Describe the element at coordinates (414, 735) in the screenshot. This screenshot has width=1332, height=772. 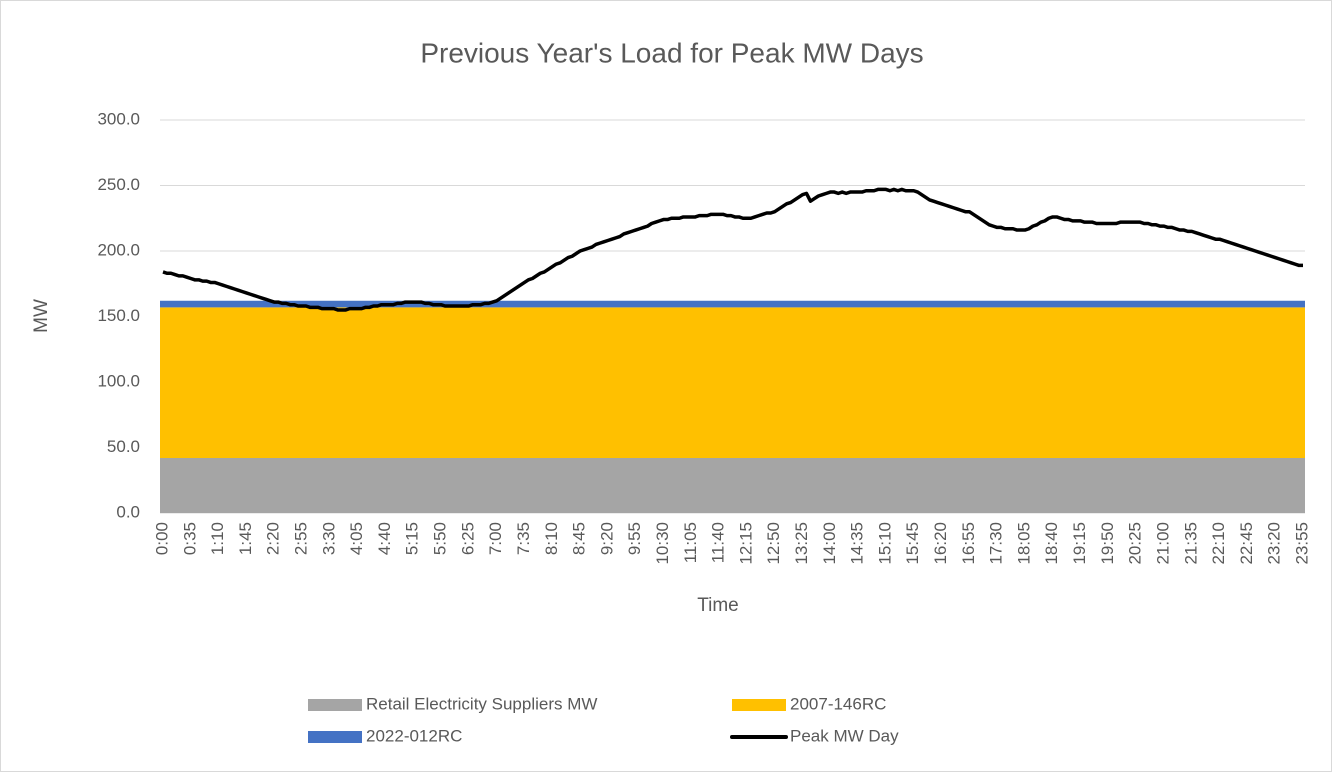
I see `legend-label: 2022-012RC` at that location.